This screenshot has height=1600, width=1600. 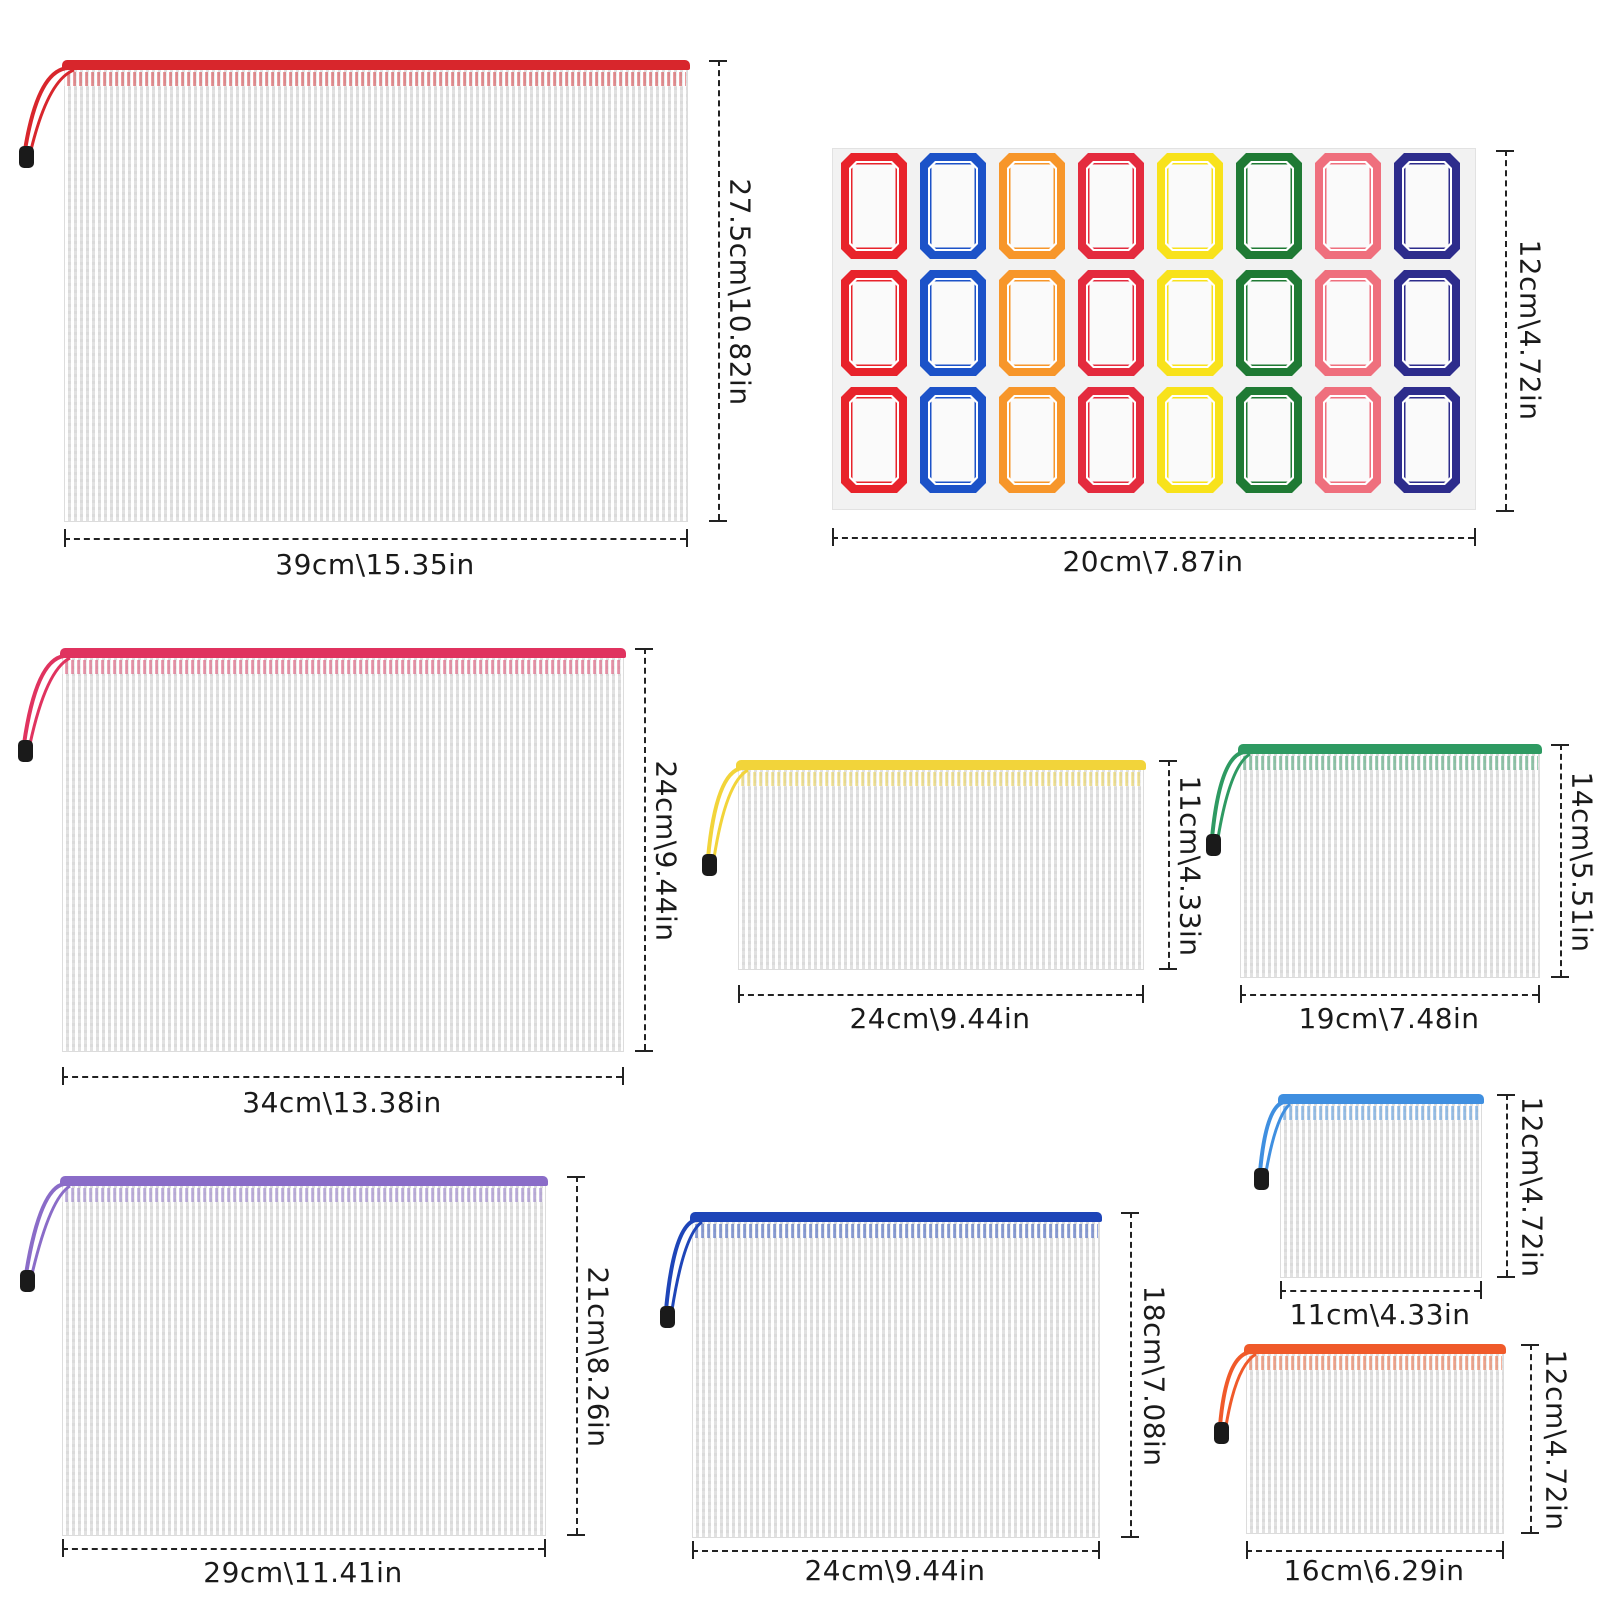 I want to click on width-label: 29cm\11.41in, so click(x=303, y=1572).